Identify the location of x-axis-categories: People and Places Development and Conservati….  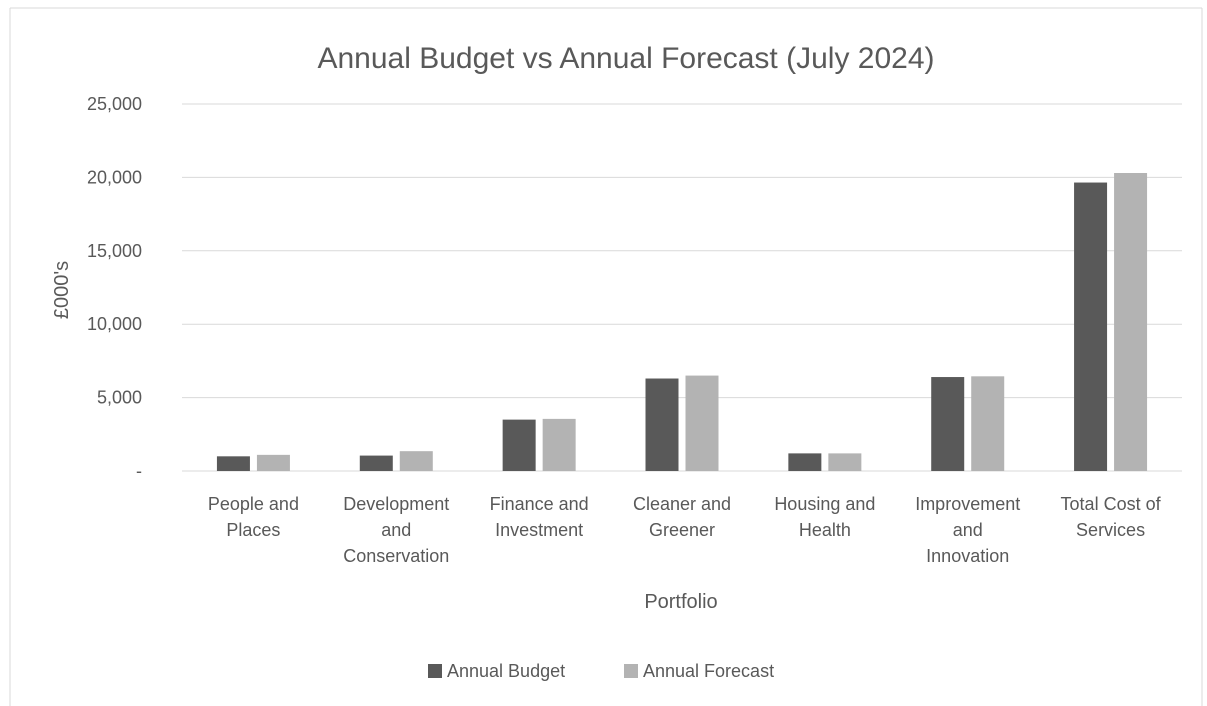
(685, 530).